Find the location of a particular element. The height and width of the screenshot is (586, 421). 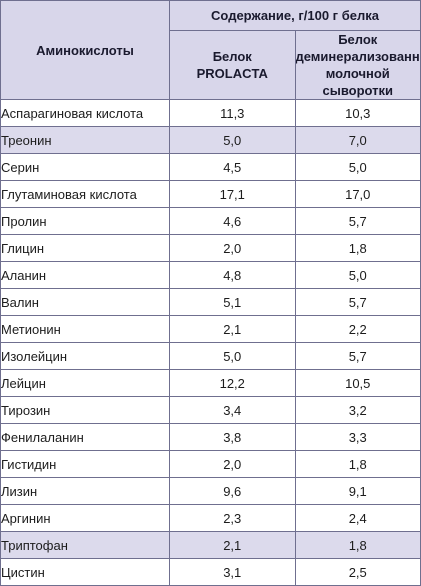

whey-value-cell: 17,0 is located at coordinates (357, 194).